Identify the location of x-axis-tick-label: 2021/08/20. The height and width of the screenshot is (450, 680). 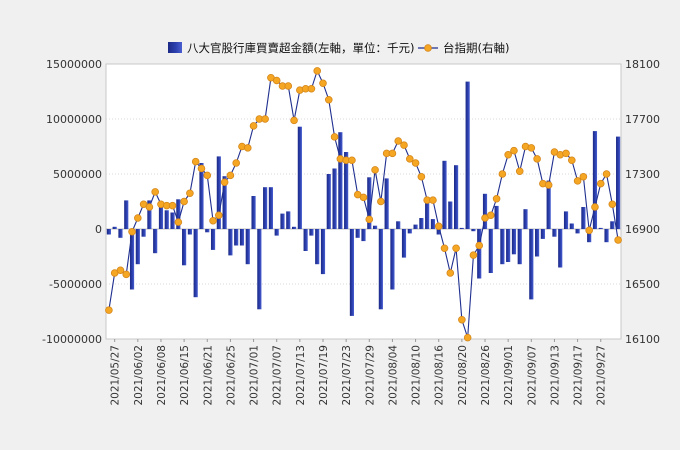
(463, 375).